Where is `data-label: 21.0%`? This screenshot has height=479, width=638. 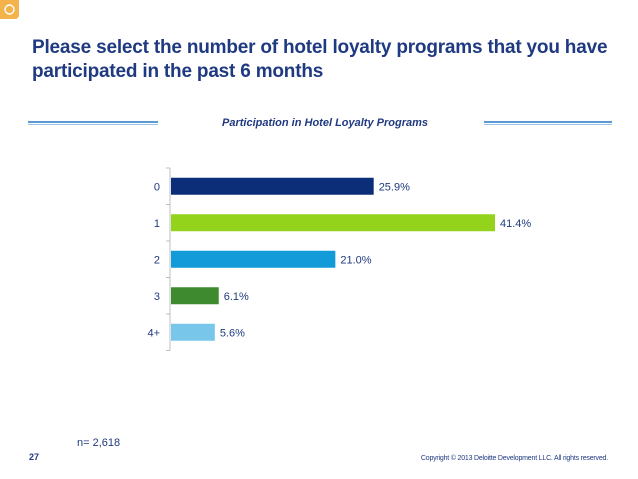
data-label: 21.0% is located at coordinates (355, 260).